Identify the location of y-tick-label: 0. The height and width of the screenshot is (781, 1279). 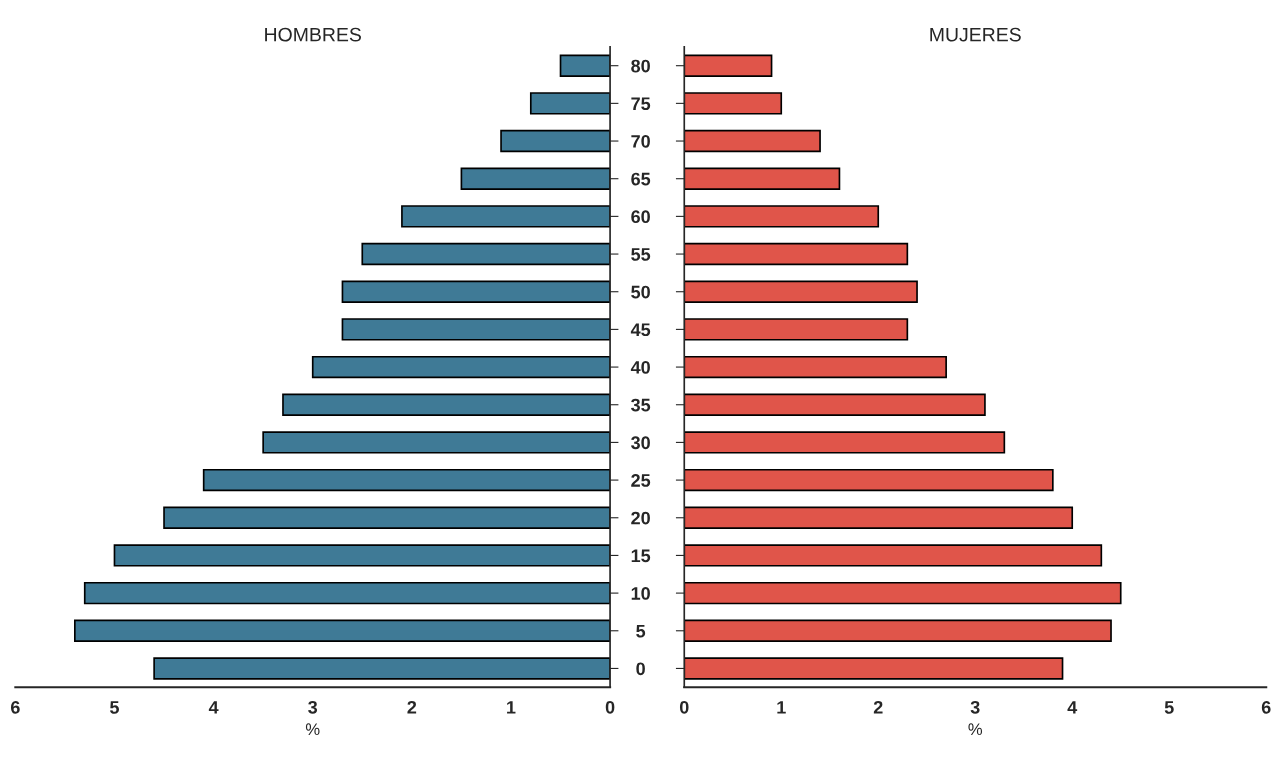
(640, 669).